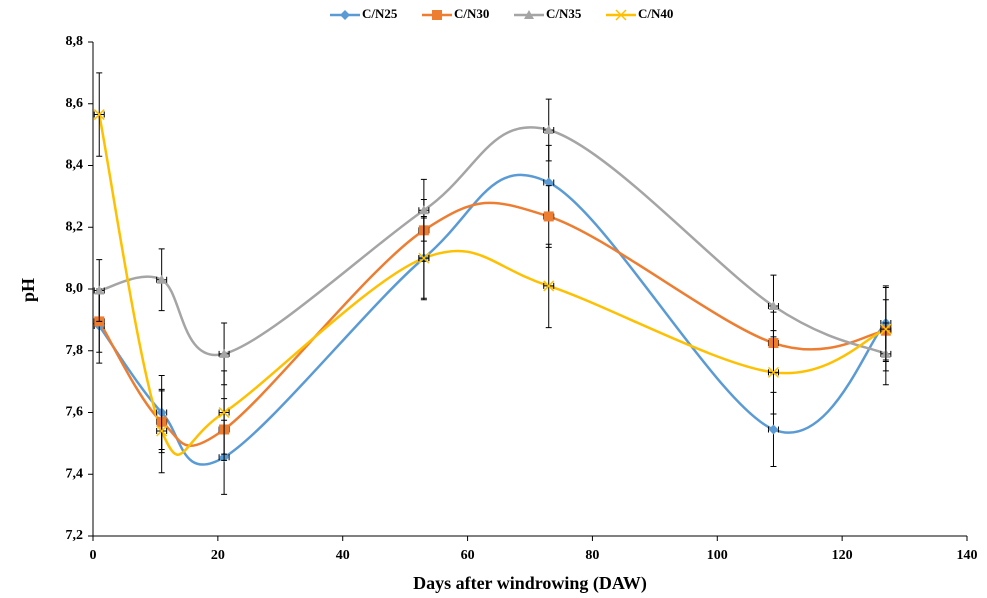  What do you see at coordinates (75, 226) in the screenshot?
I see `y-tick-label: 8,2` at bounding box center [75, 226].